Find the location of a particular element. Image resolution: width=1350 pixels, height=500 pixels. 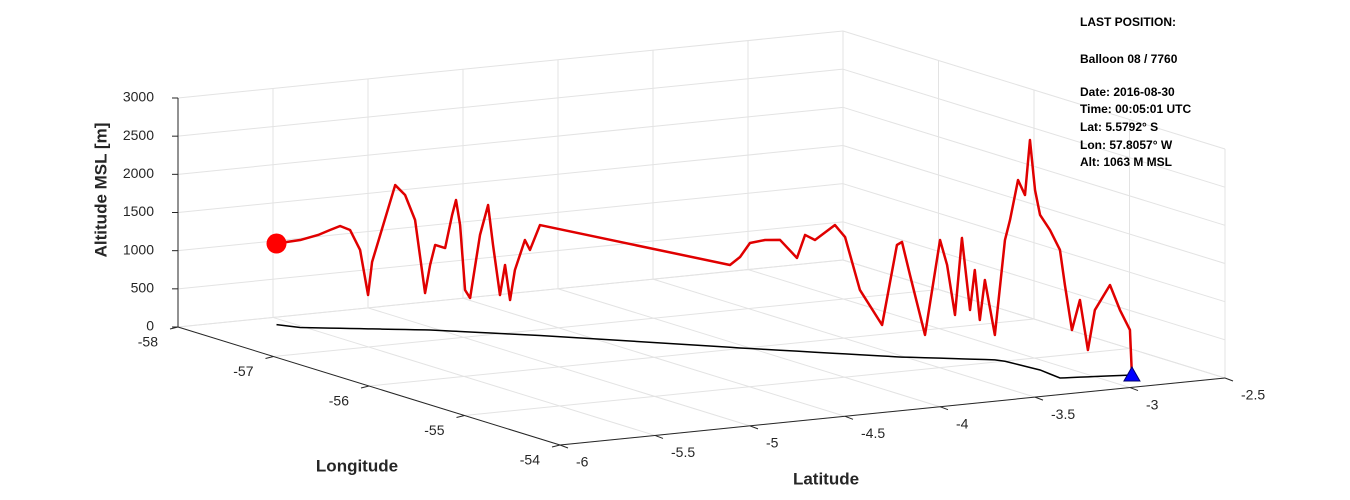

z-tick-label: 500 is located at coordinates (143, 288).